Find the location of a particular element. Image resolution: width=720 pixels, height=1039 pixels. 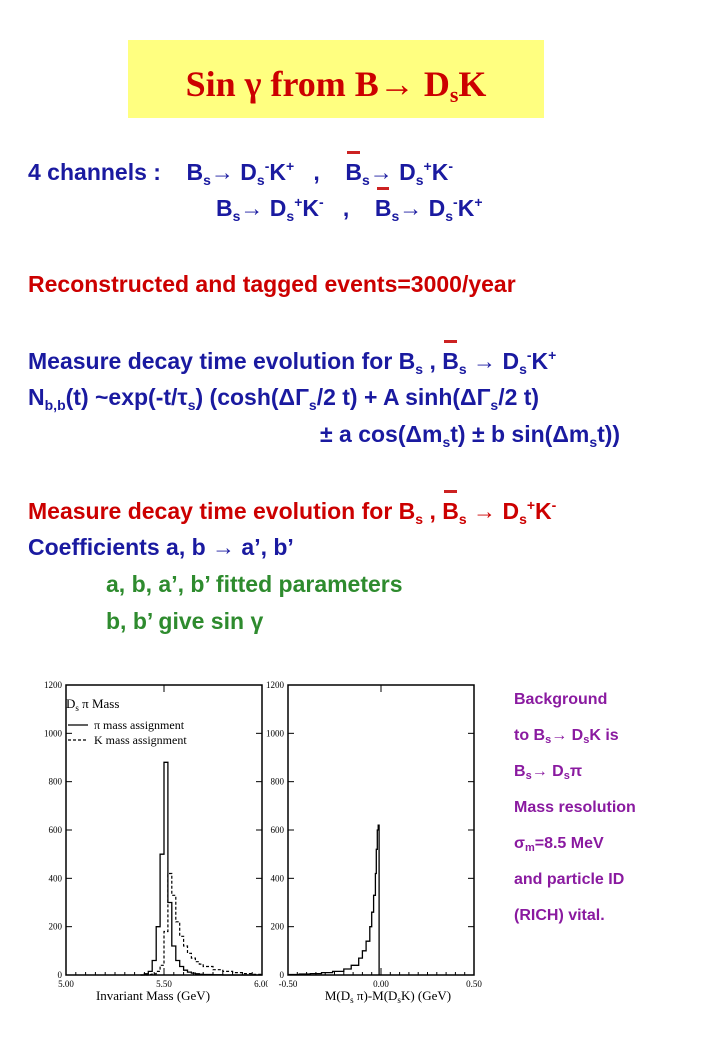

fitted-parameters-line: a, b, a’, b’ fitted parameters is located at coordinates (254, 584).